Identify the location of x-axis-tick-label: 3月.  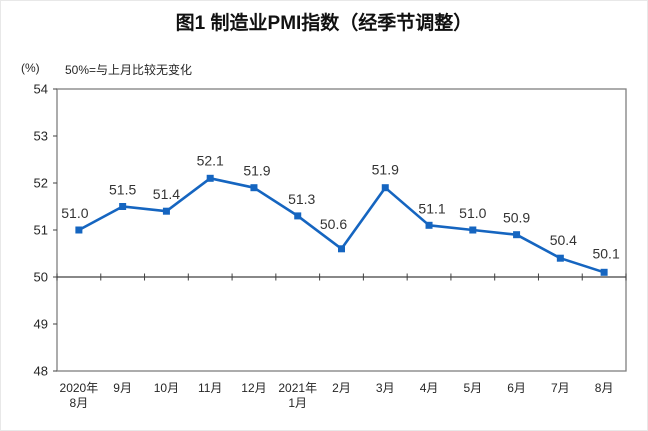
(385, 388).